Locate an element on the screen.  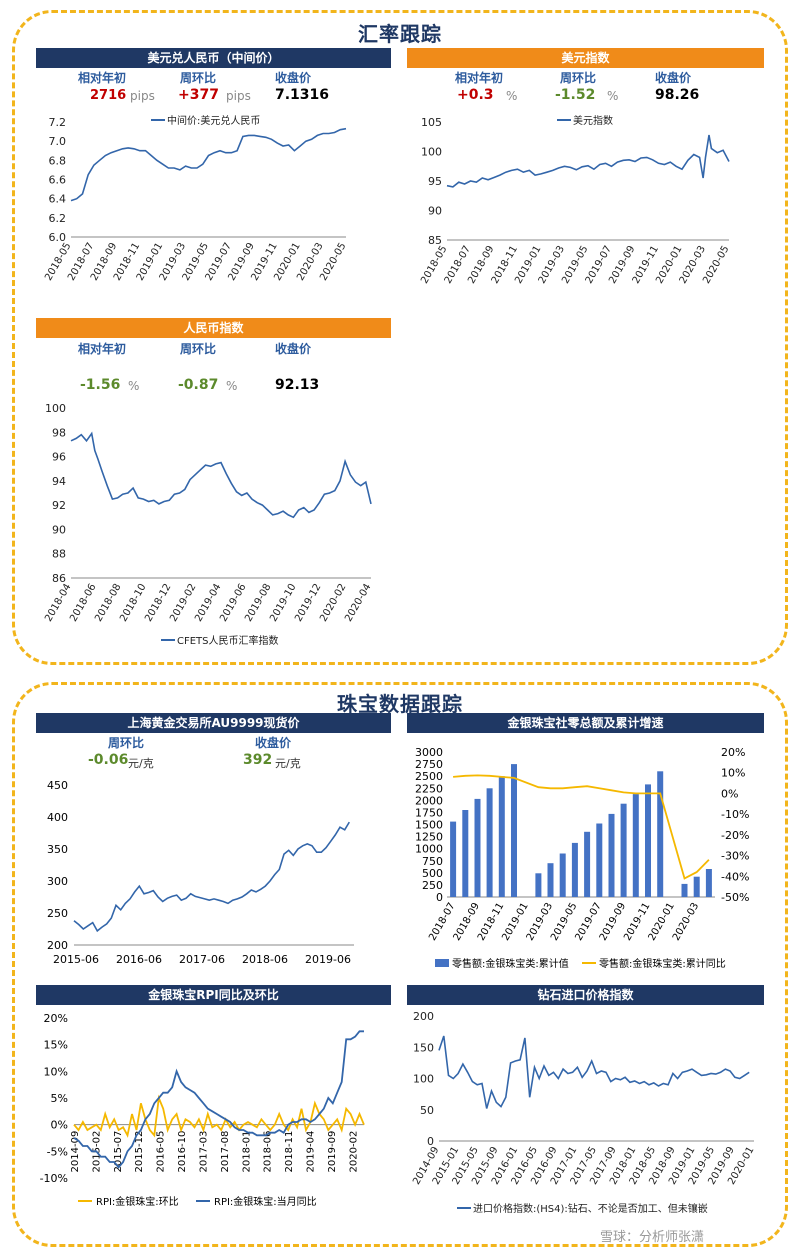
y-tick-label-left: 750 is located at coordinates (432, 861).